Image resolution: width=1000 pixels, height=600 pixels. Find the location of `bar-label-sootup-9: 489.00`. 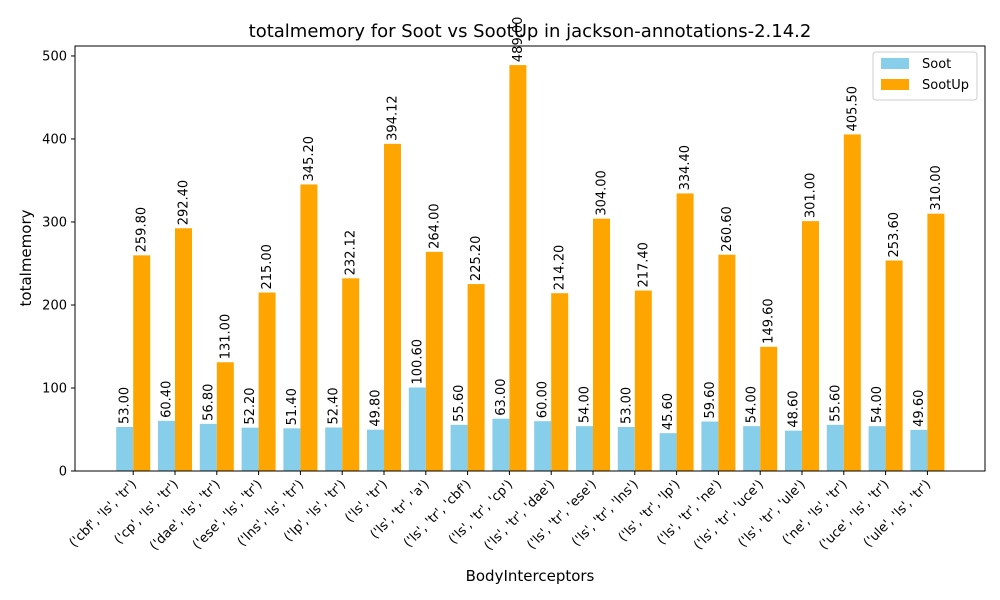

bar-label-sootup-9: 489.00 is located at coordinates (518, 40).